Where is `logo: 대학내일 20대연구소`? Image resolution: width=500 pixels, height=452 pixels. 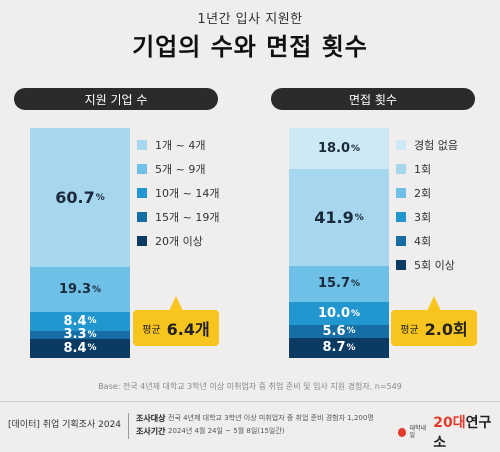
logo: 대학내일 20대연구소 is located at coordinates (449, 432).